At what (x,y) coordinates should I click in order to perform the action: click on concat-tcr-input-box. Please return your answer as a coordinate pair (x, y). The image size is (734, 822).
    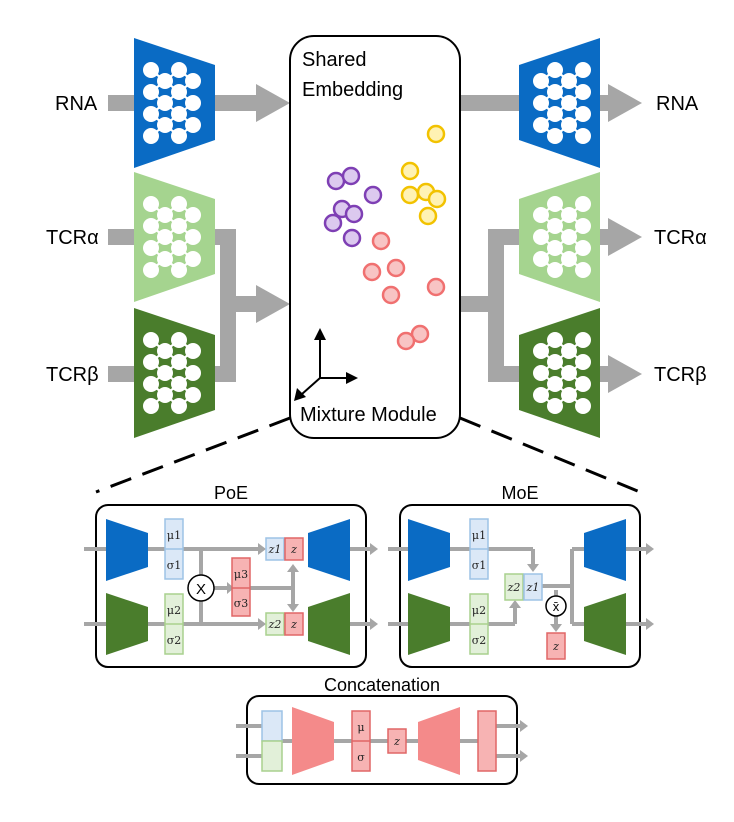
    Looking at the image, I should click on (272, 756).